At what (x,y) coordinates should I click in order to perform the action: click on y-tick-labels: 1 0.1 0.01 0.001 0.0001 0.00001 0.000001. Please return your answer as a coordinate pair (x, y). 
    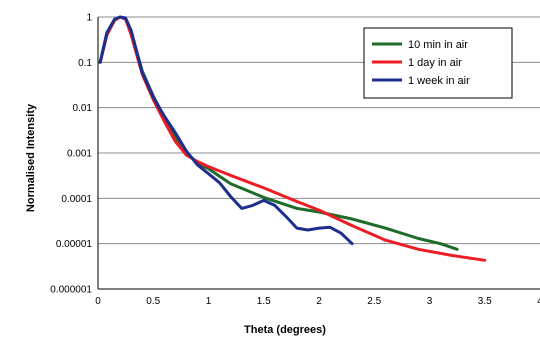
    Looking at the image, I should click on (71, 154).